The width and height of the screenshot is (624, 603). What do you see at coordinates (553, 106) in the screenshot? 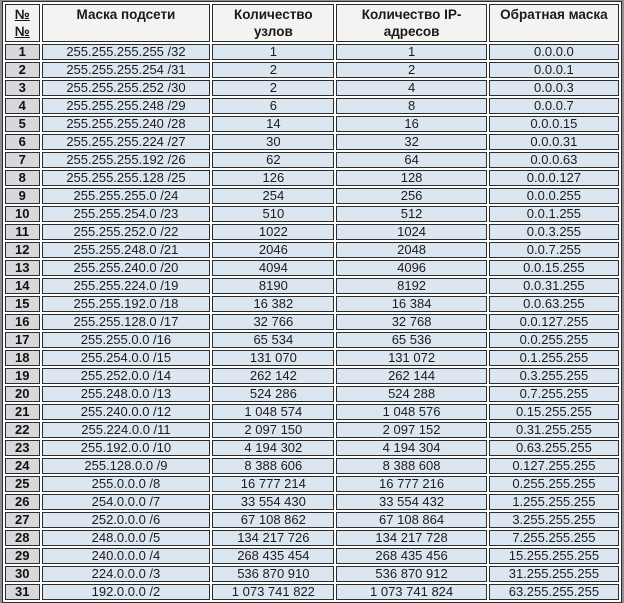
I see `wildcard-mask-cell: 0.0.0.7` at bounding box center [553, 106].